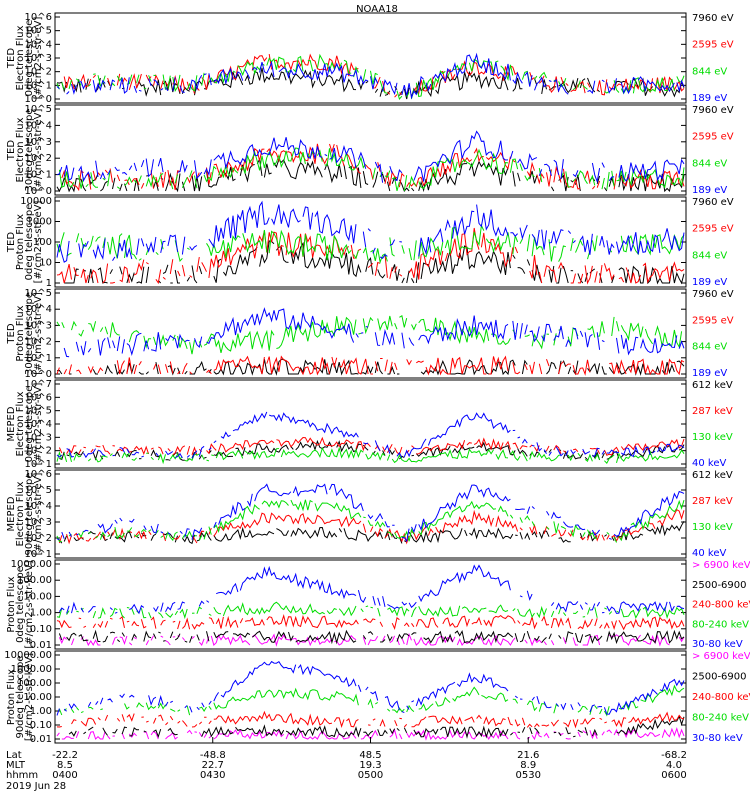 This screenshot has height=800, width=750. Describe the element at coordinates (377, 9) in the screenshot. I see `plot-title: NOAA18` at that location.